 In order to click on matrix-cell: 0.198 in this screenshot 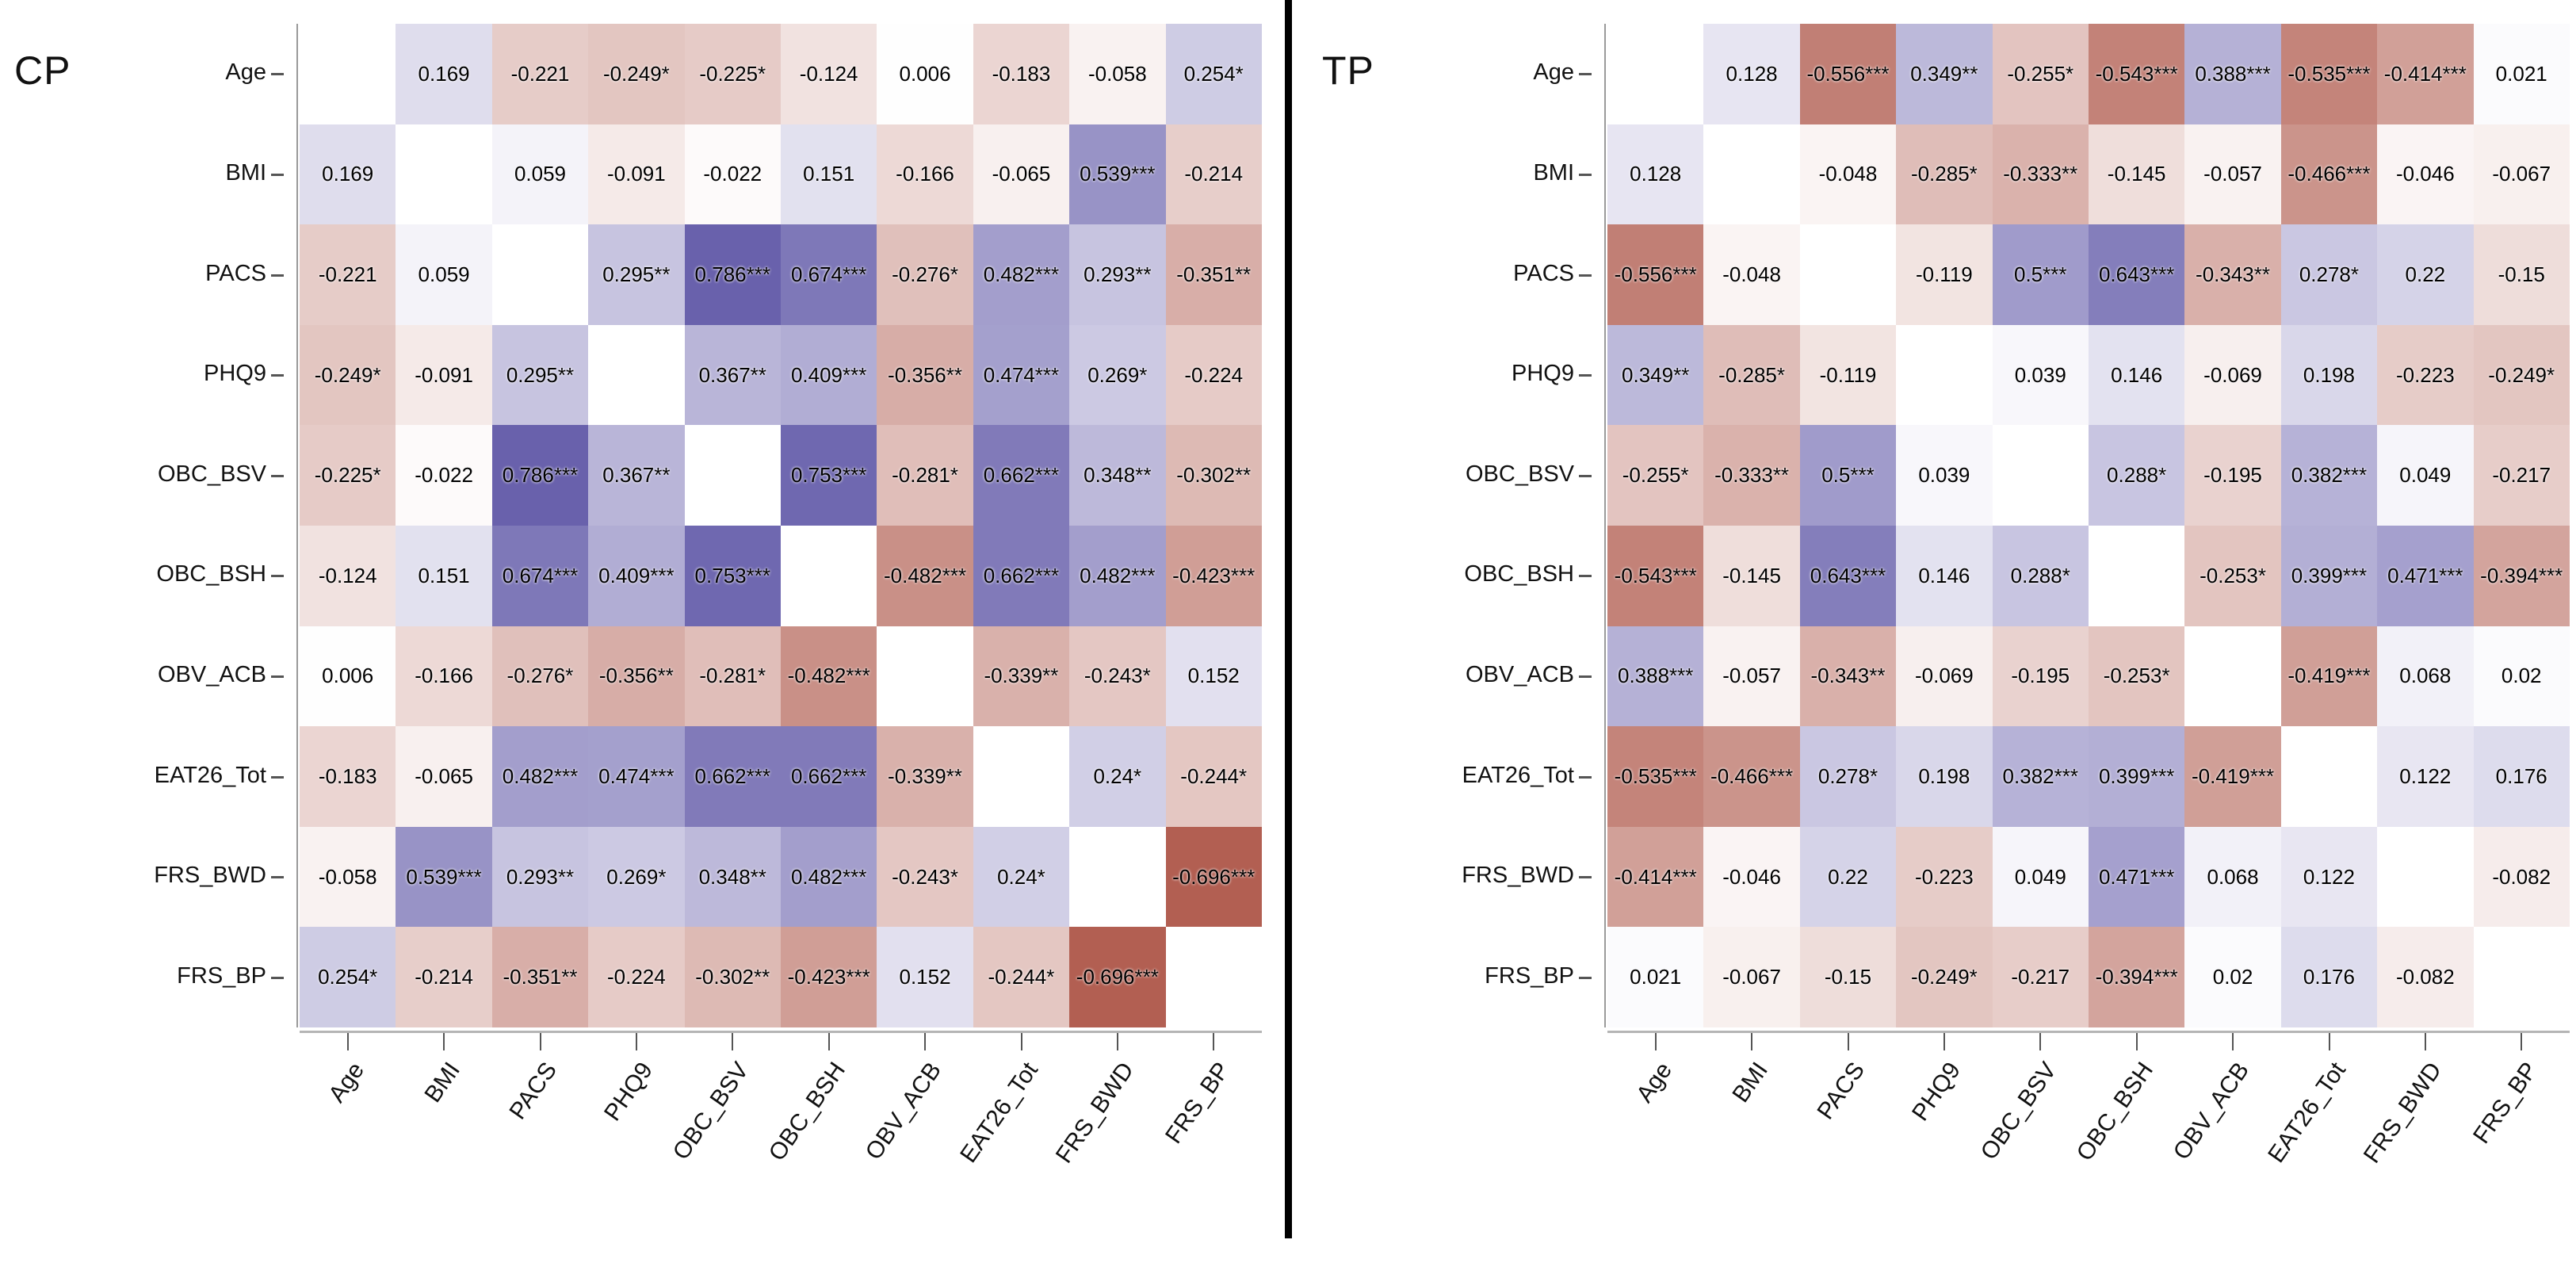, I will do `click(2329, 375)`.